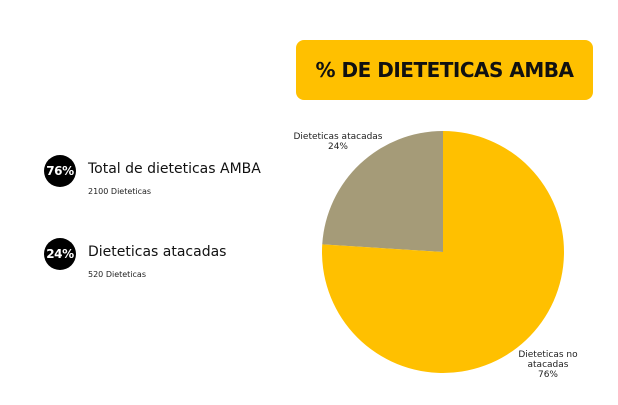 This screenshot has height=405, width=618. I want to click on stat-total-title: Total de dieteticas AMBA, so click(174, 169).